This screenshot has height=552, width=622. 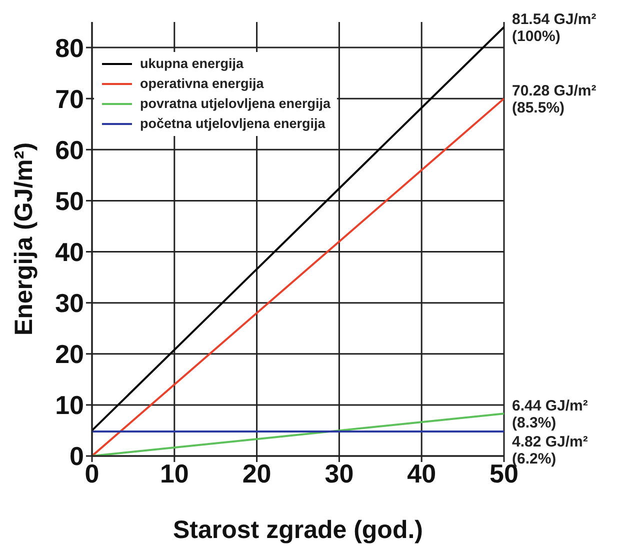 What do you see at coordinates (69, 405) in the screenshot?
I see `y-tick-label: 10` at bounding box center [69, 405].